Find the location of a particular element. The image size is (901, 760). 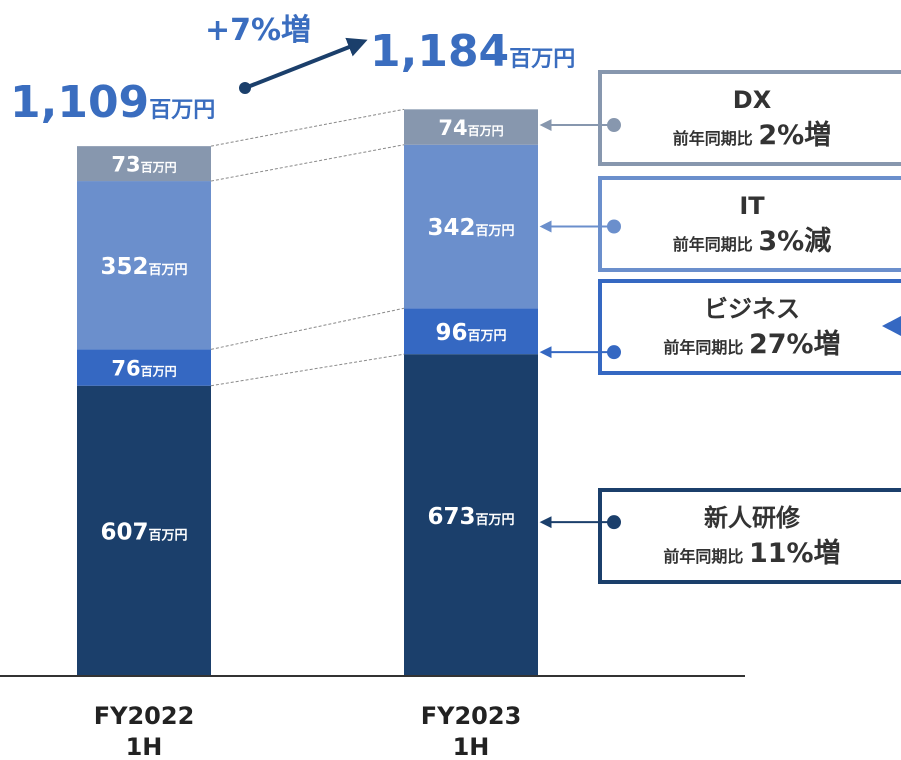

segment-connector-lines is located at coordinates (307, 247).